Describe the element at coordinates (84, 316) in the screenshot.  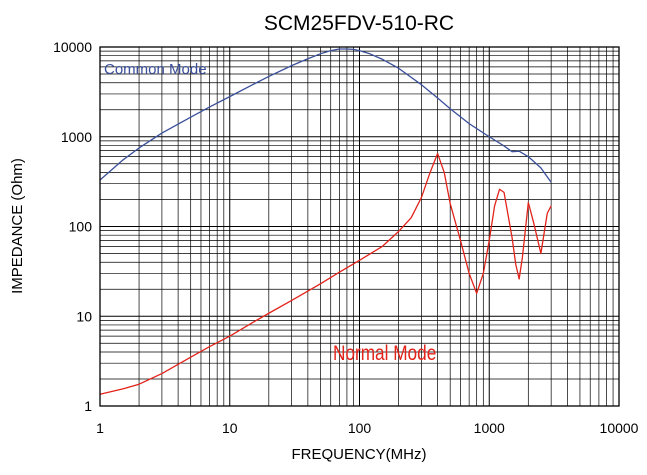
I see `y-tick-label: 10` at that location.